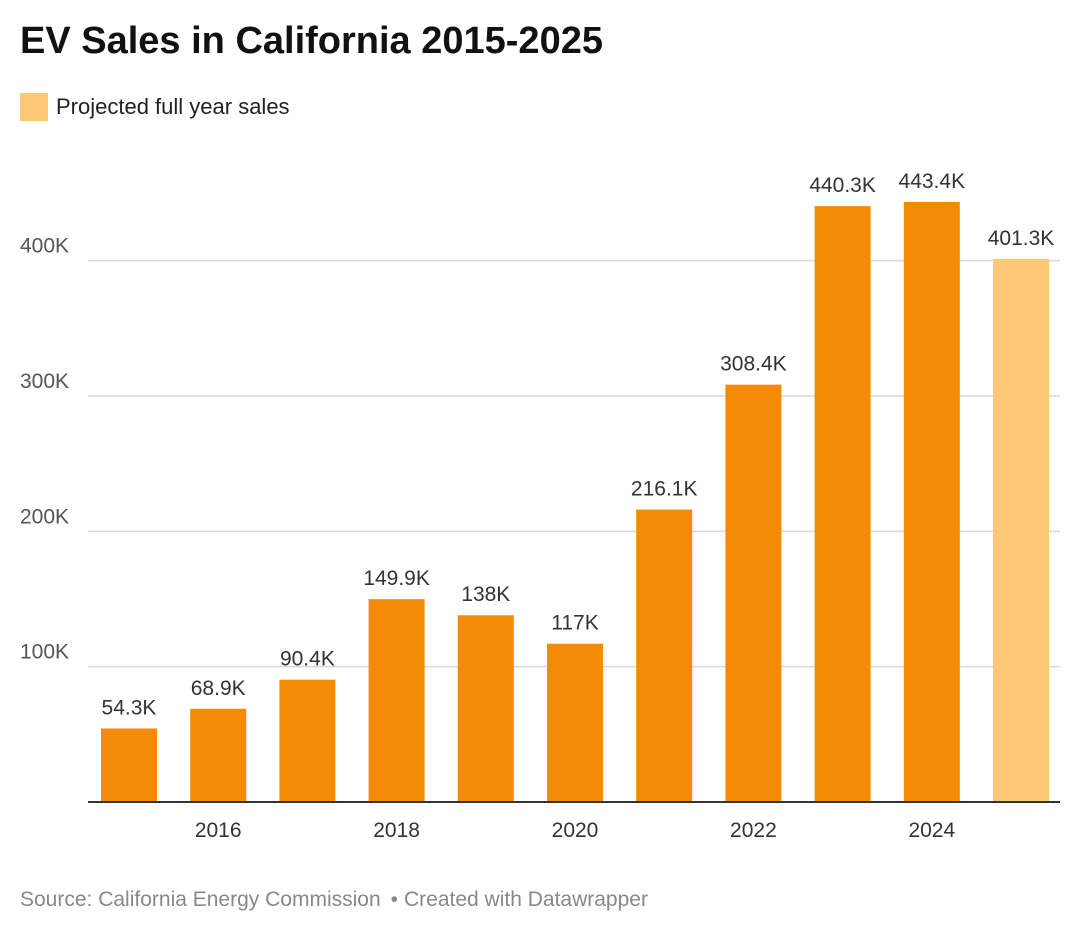  Describe the element at coordinates (1021, 530) in the screenshot. I see `bar-2025` at that location.